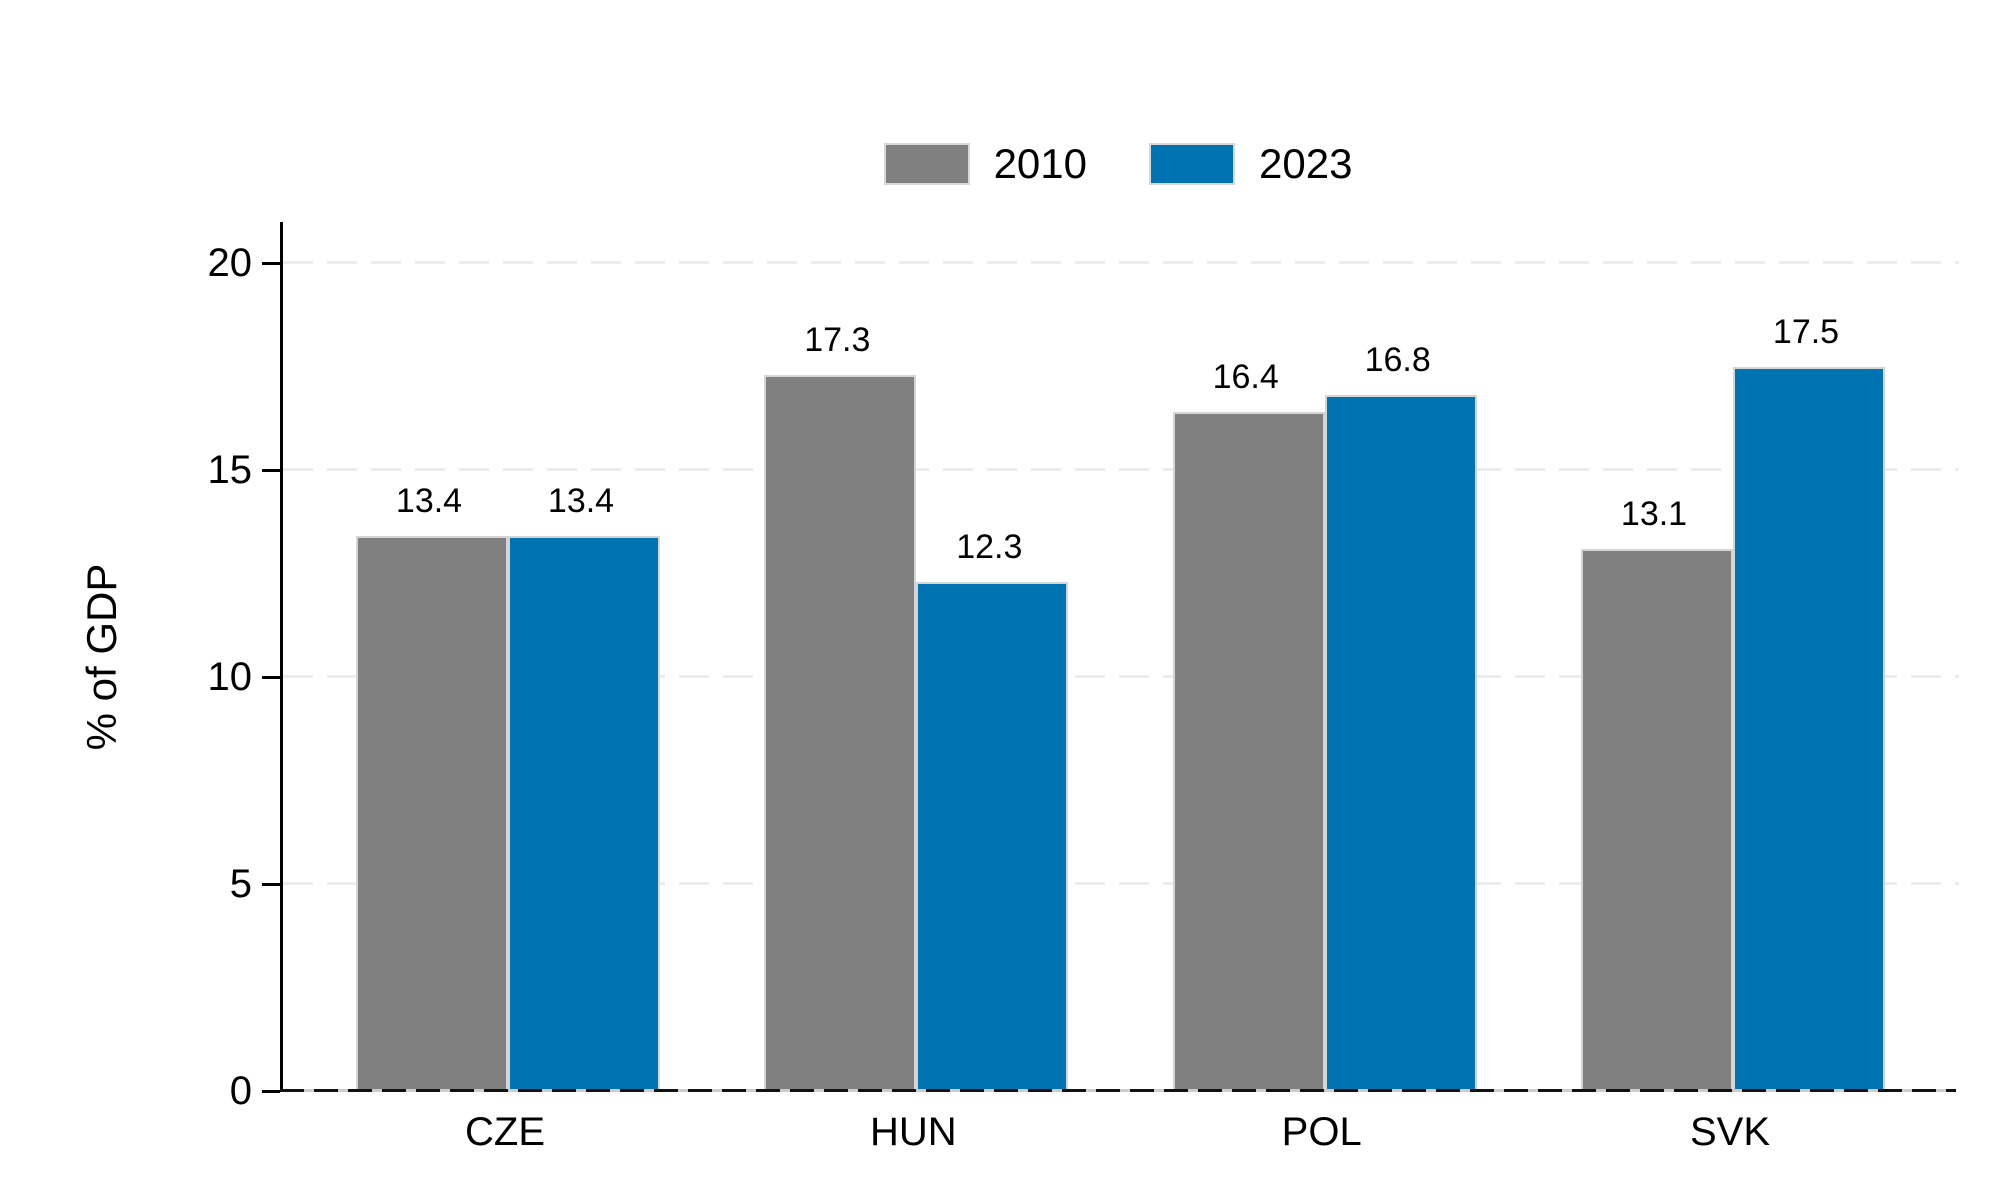  What do you see at coordinates (1118, 1090) in the screenshot?
I see `x-axis-line` at bounding box center [1118, 1090].